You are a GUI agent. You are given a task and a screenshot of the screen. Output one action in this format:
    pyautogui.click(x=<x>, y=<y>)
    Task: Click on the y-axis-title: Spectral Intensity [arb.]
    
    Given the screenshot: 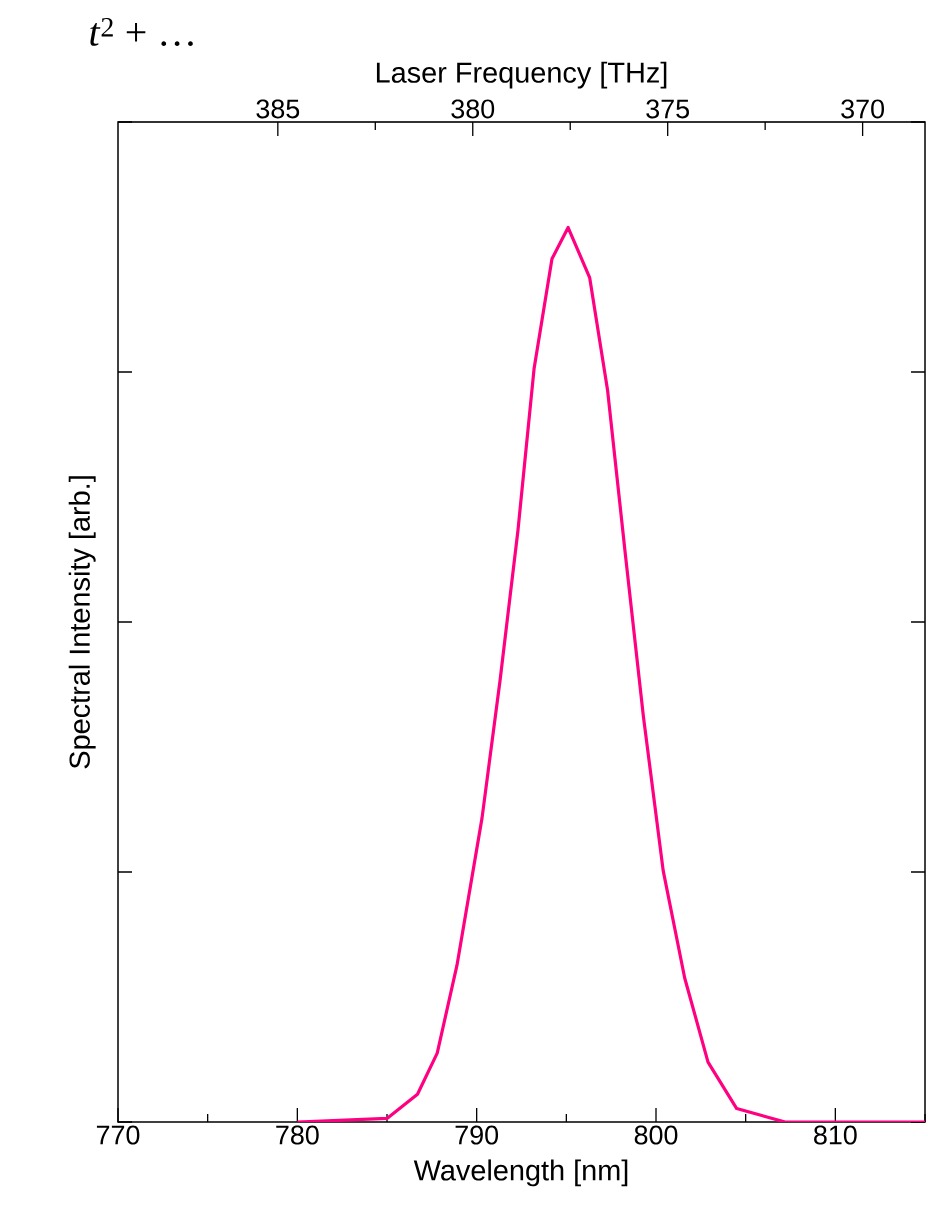 What is the action you would take?
    pyautogui.click(x=82, y=622)
    